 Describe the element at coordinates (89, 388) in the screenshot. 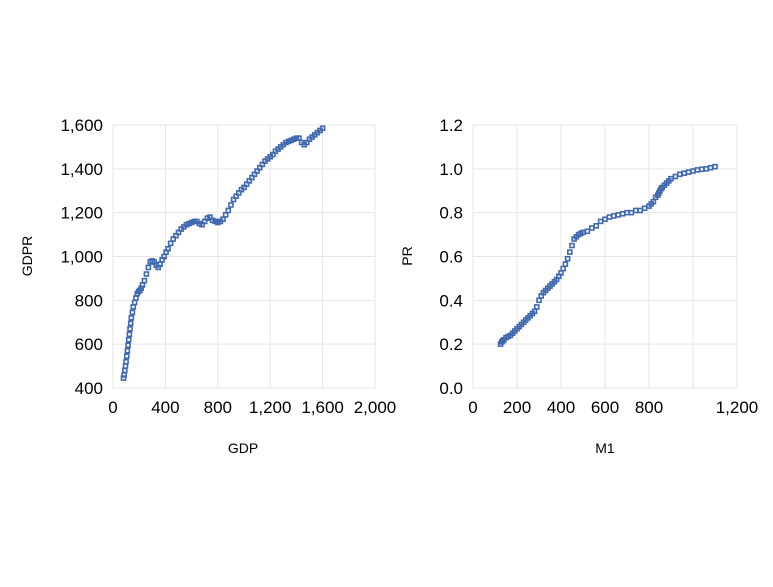

I see `y-tick-label: 400` at that location.